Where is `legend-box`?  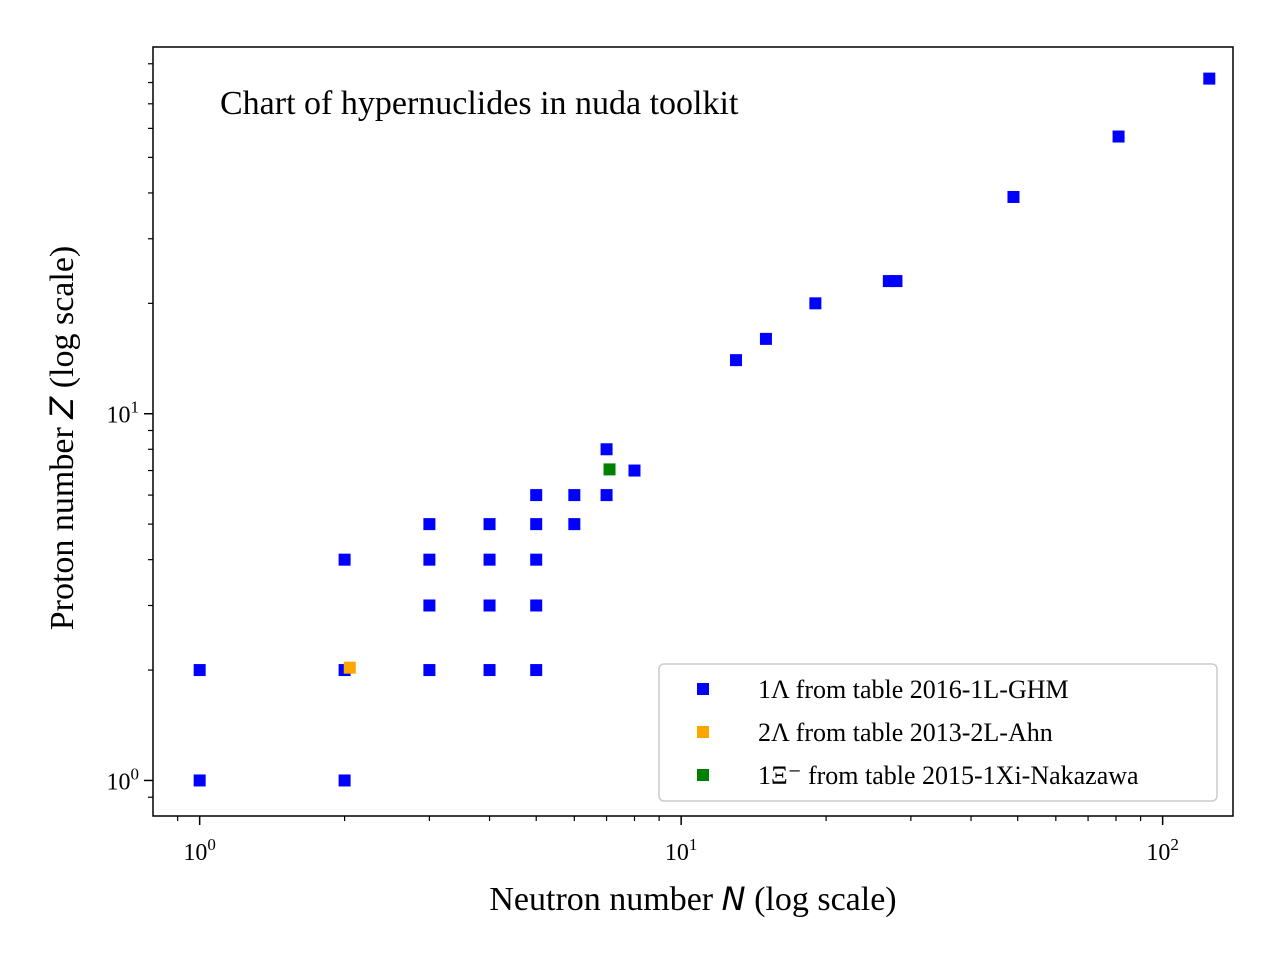 legend-box is located at coordinates (938, 732).